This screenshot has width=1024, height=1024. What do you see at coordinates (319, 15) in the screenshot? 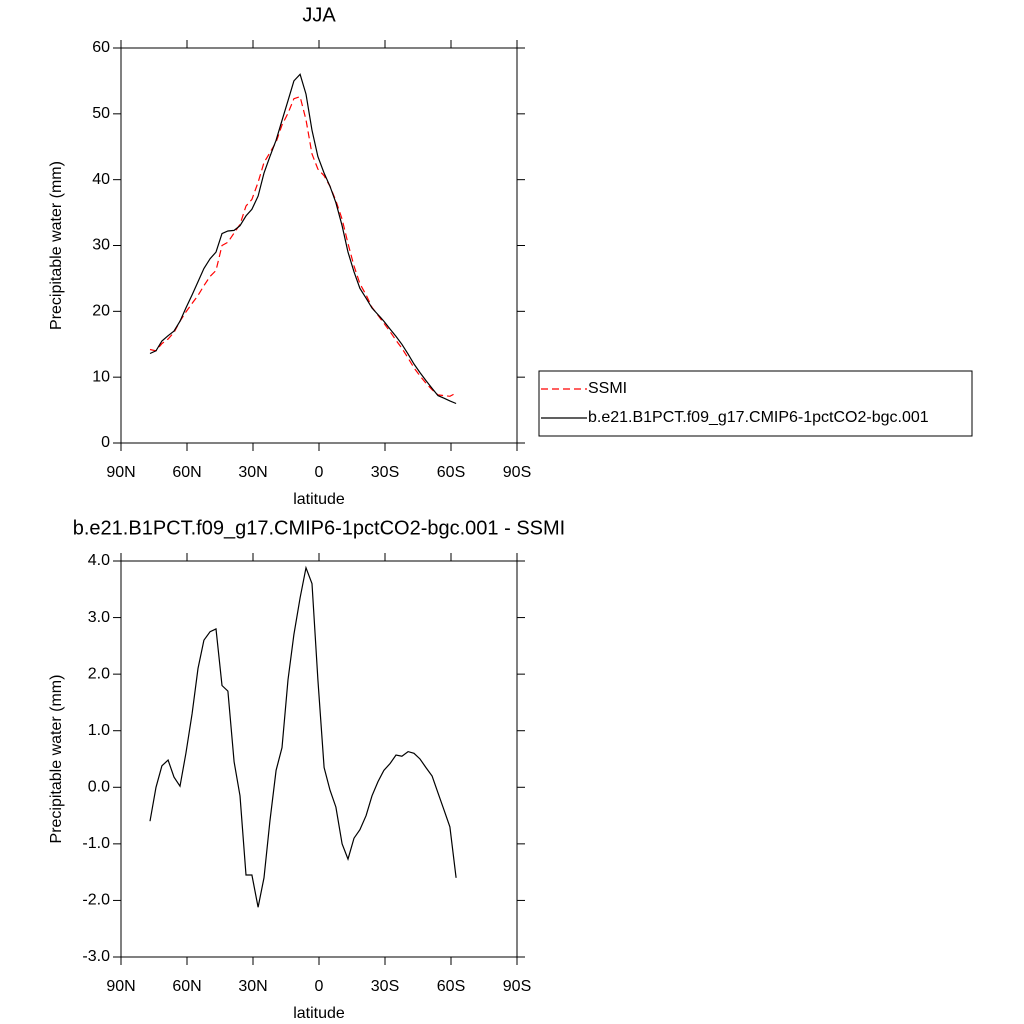
I see `chart-title: JJA` at bounding box center [319, 15].